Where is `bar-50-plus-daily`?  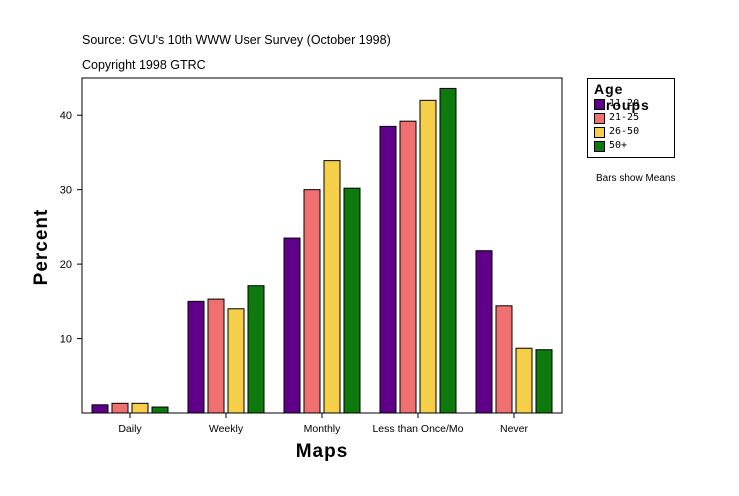
bar-50-plus-daily is located at coordinates (160, 410).